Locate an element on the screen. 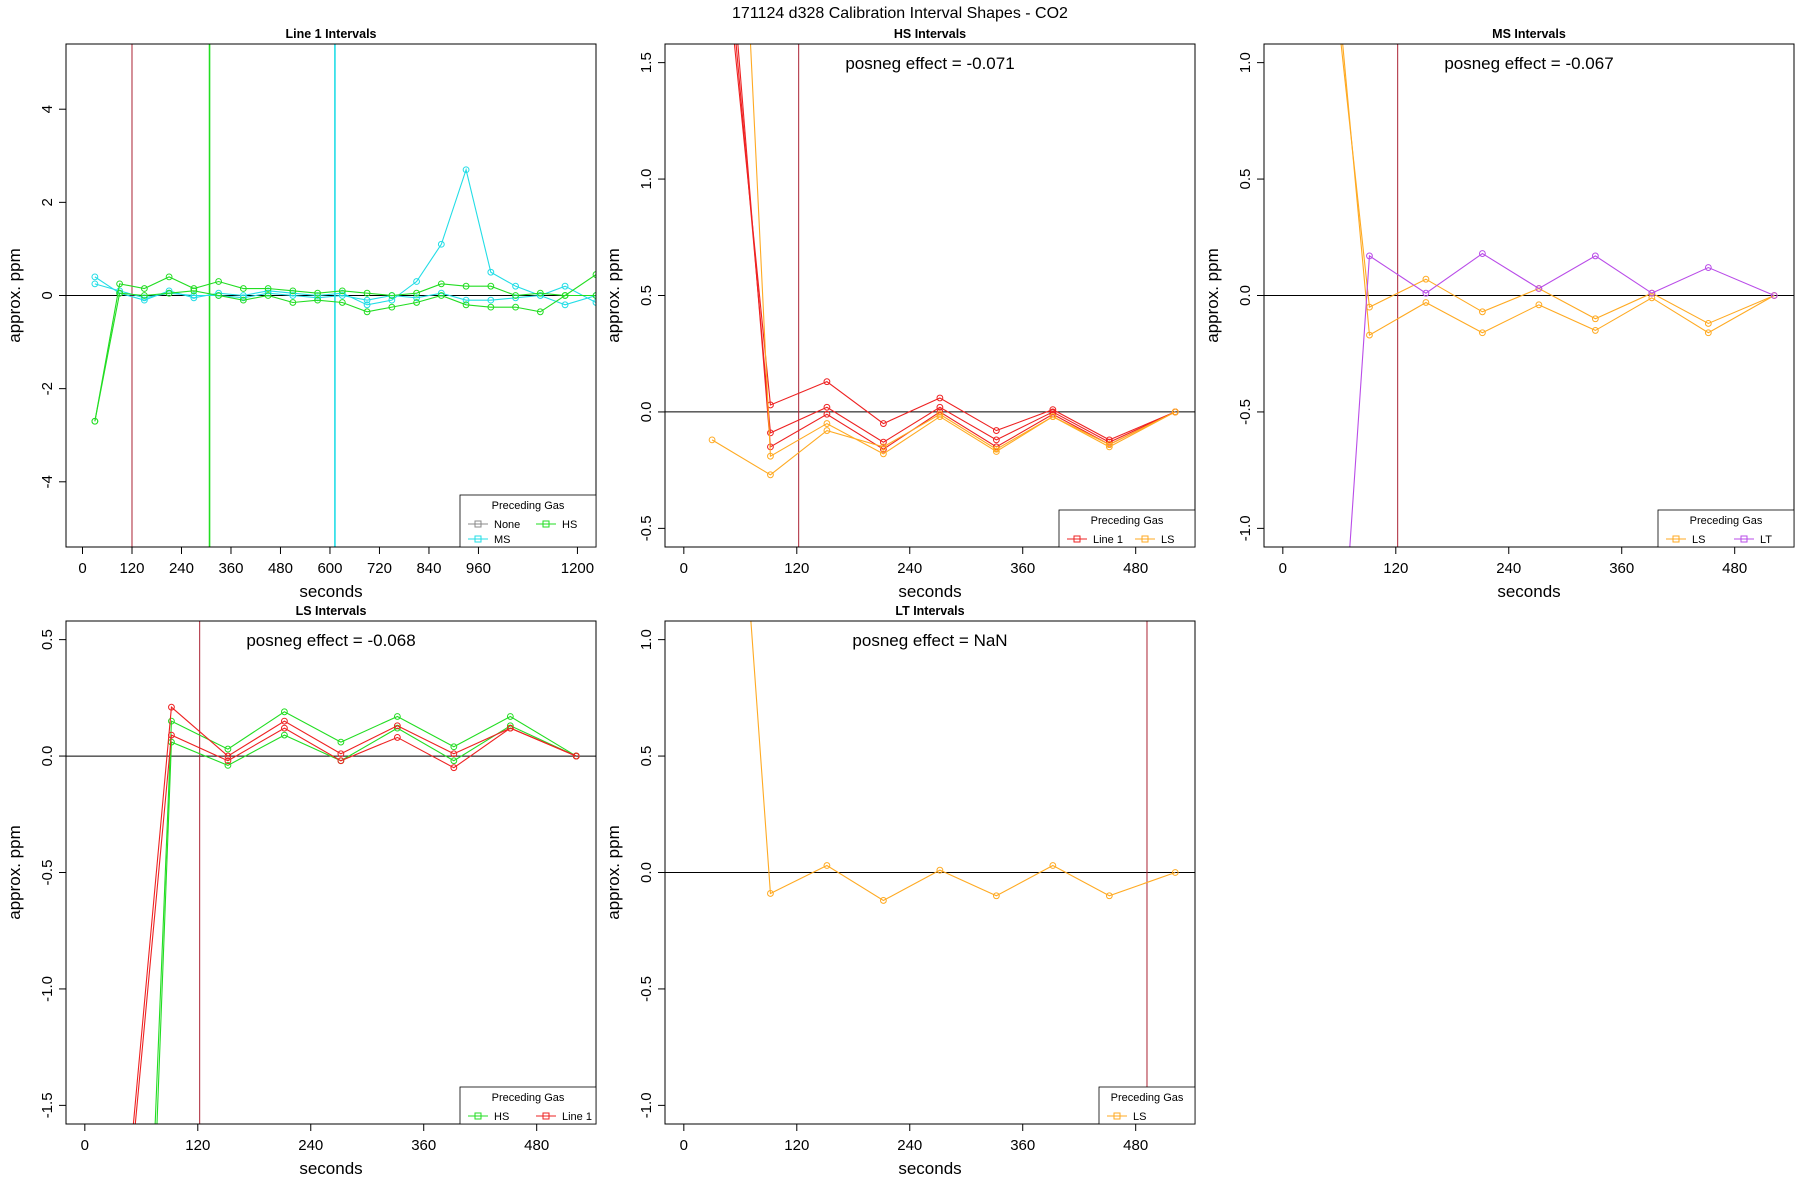 This screenshot has height=1200, width=1800. series-line-ms is located at coordinates (345, 236).